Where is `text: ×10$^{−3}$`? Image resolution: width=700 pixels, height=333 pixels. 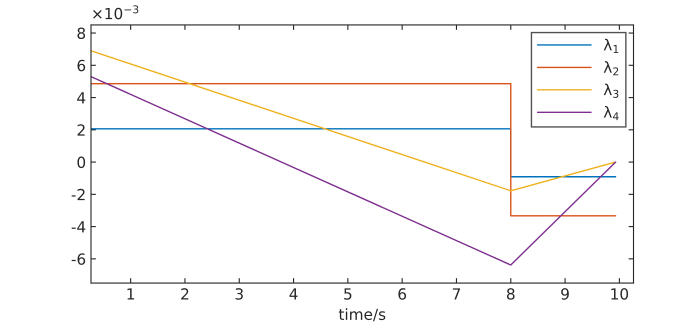 text: ×10$^{−3}$ is located at coordinates (115, 12).